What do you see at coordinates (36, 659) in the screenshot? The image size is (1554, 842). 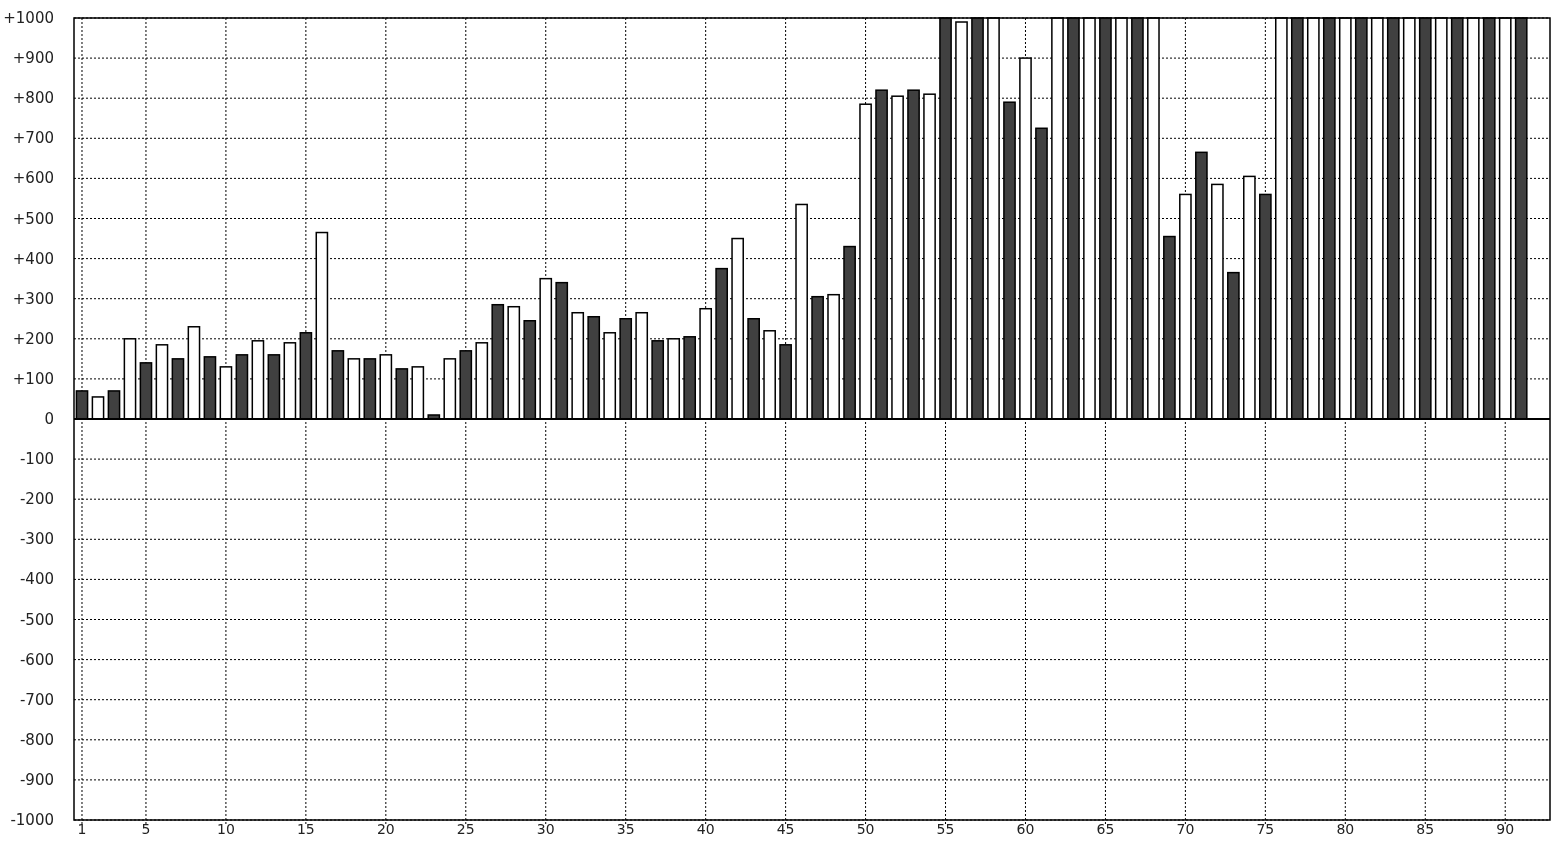 I see `y-tick-label: -600` at bounding box center [36, 659].